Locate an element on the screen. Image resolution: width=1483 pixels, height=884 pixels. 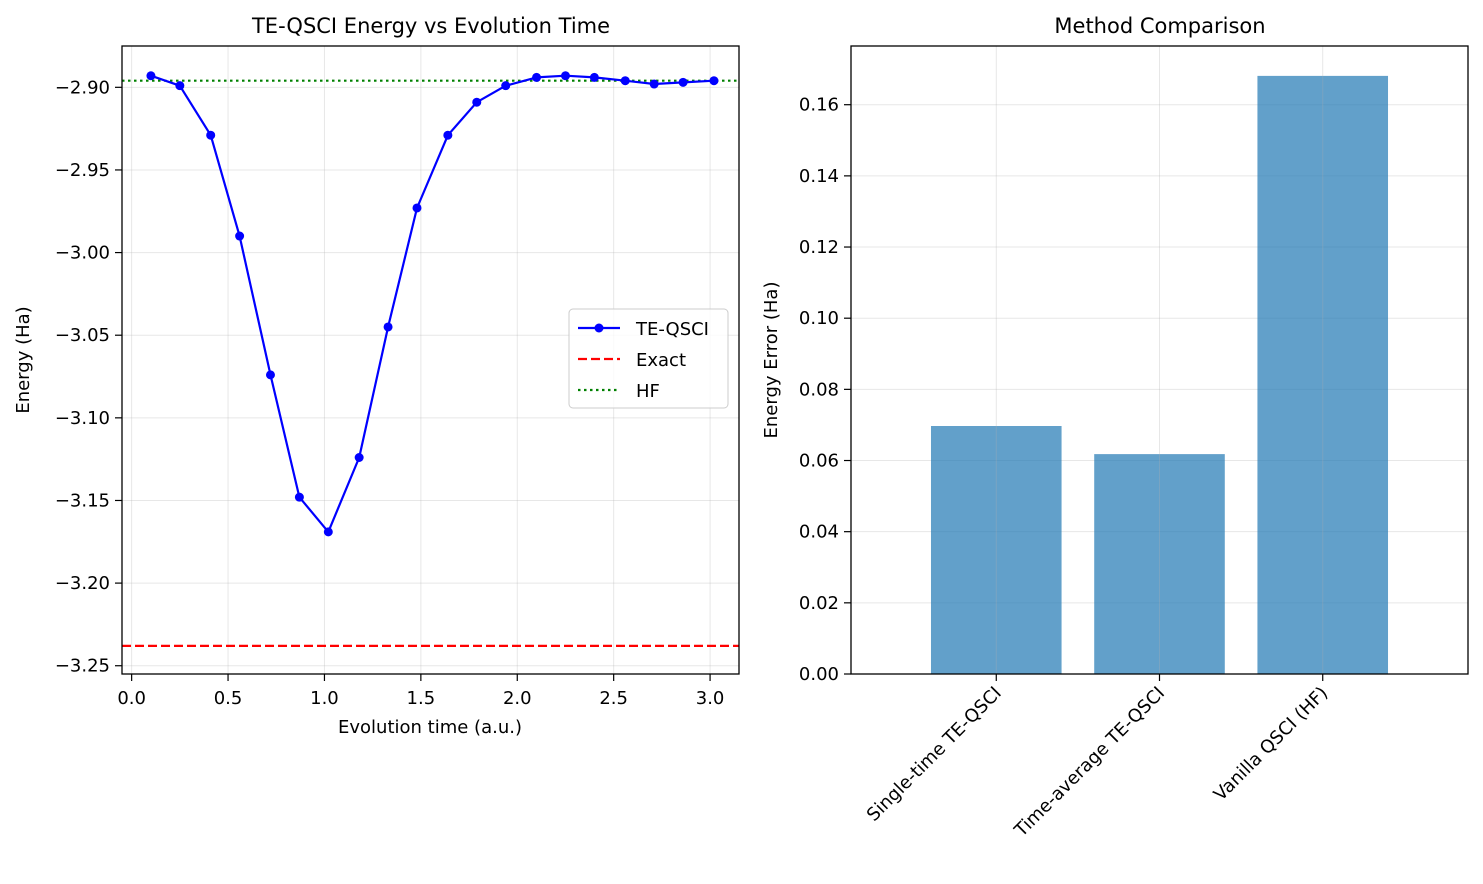
left-chart-title: TE-QSCI Energy vs Evolution Time is located at coordinates (430, 26).